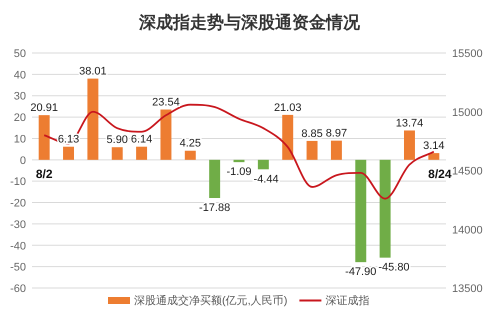  I want to click on x-tick-label: 8/24, so click(440, 173).